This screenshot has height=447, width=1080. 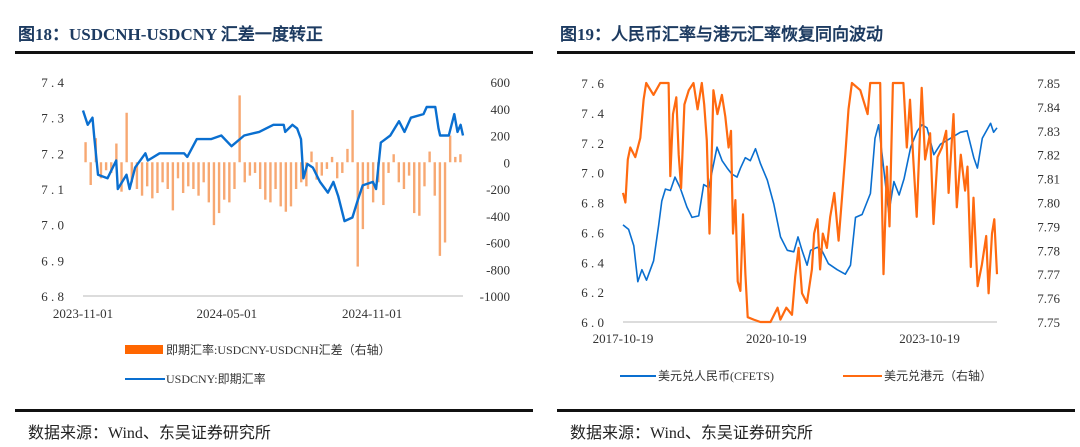 I want to click on y-left-tick-label: 6 . 6, so click(x=592, y=232).